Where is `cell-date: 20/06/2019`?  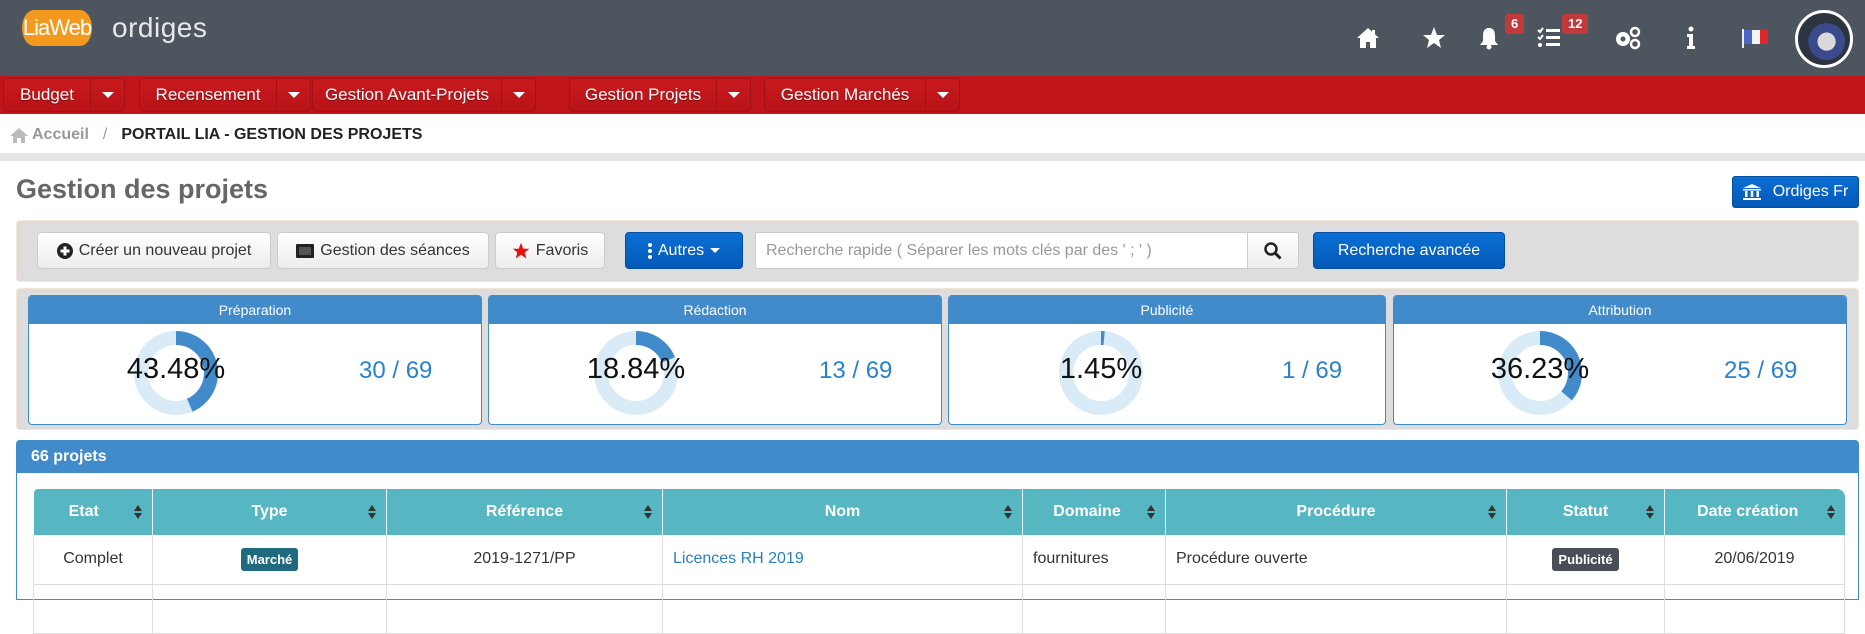 cell-date: 20/06/2019 is located at coordinates (1754, 560).